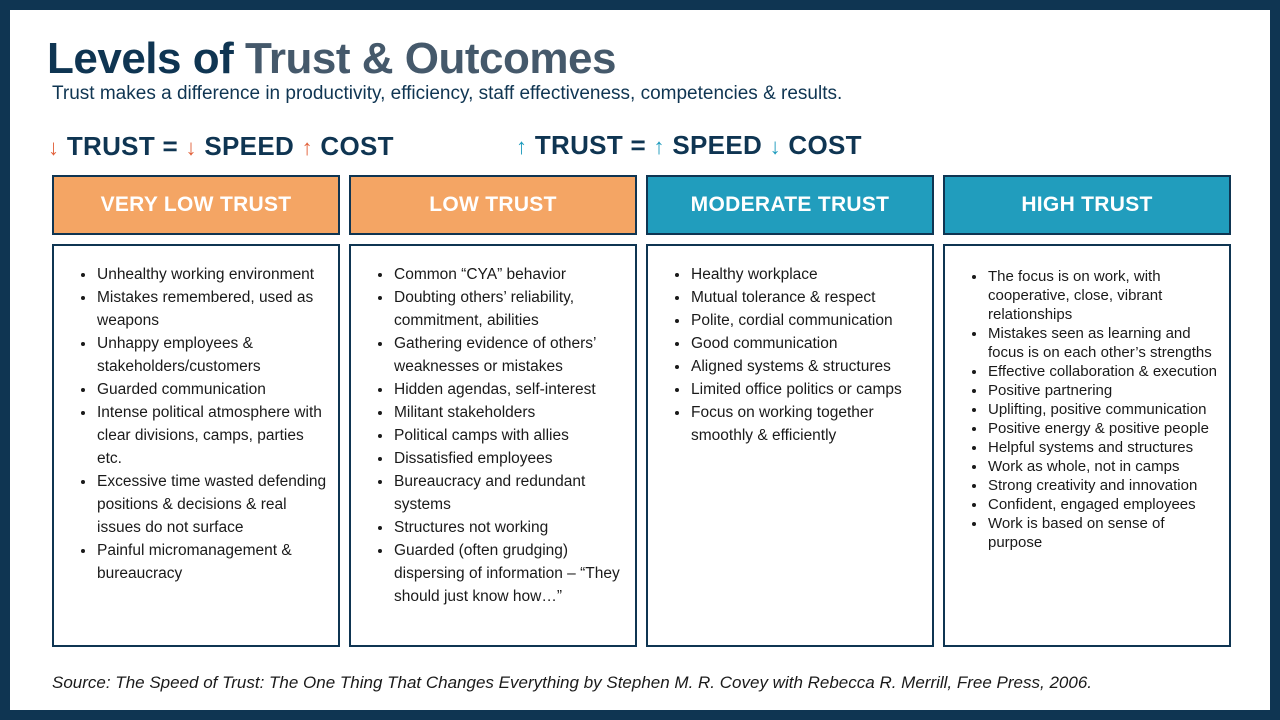  I want to click on list-item: Unhealthy working environment, so click(212, 274).